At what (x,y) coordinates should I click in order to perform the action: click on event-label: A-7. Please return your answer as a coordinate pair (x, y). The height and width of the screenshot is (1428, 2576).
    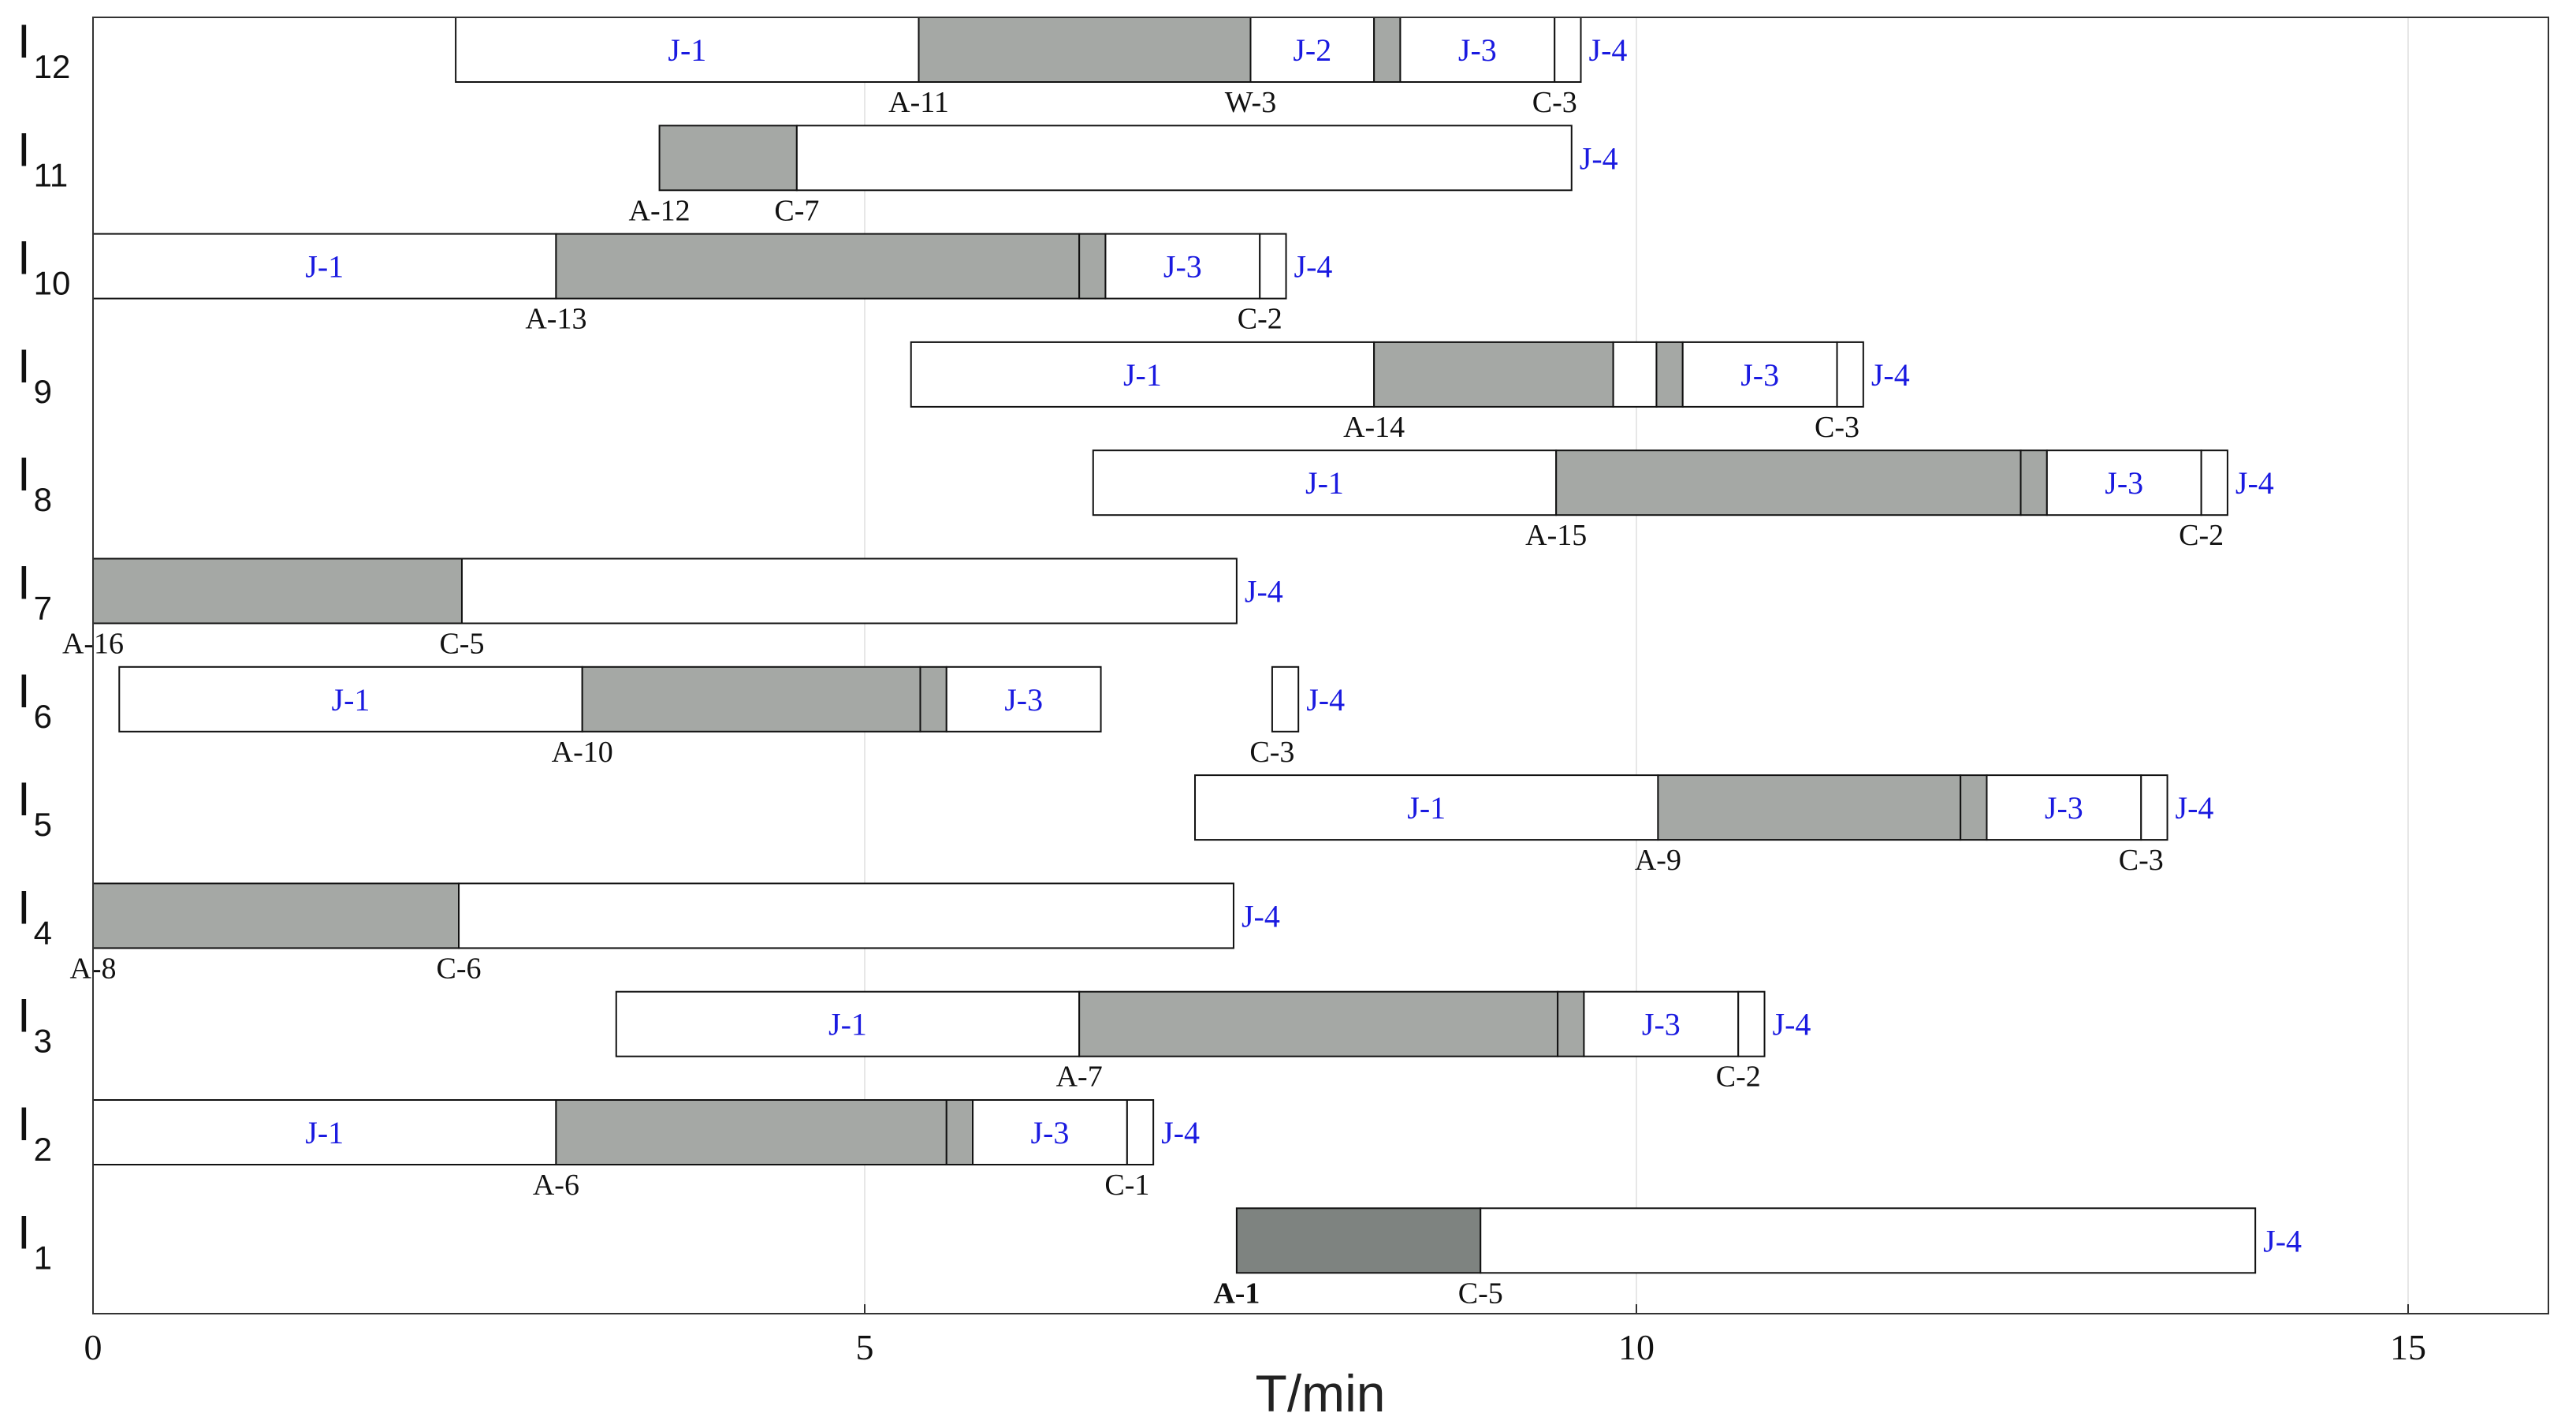
    Looking at the image, I should click on (1079, 1077).